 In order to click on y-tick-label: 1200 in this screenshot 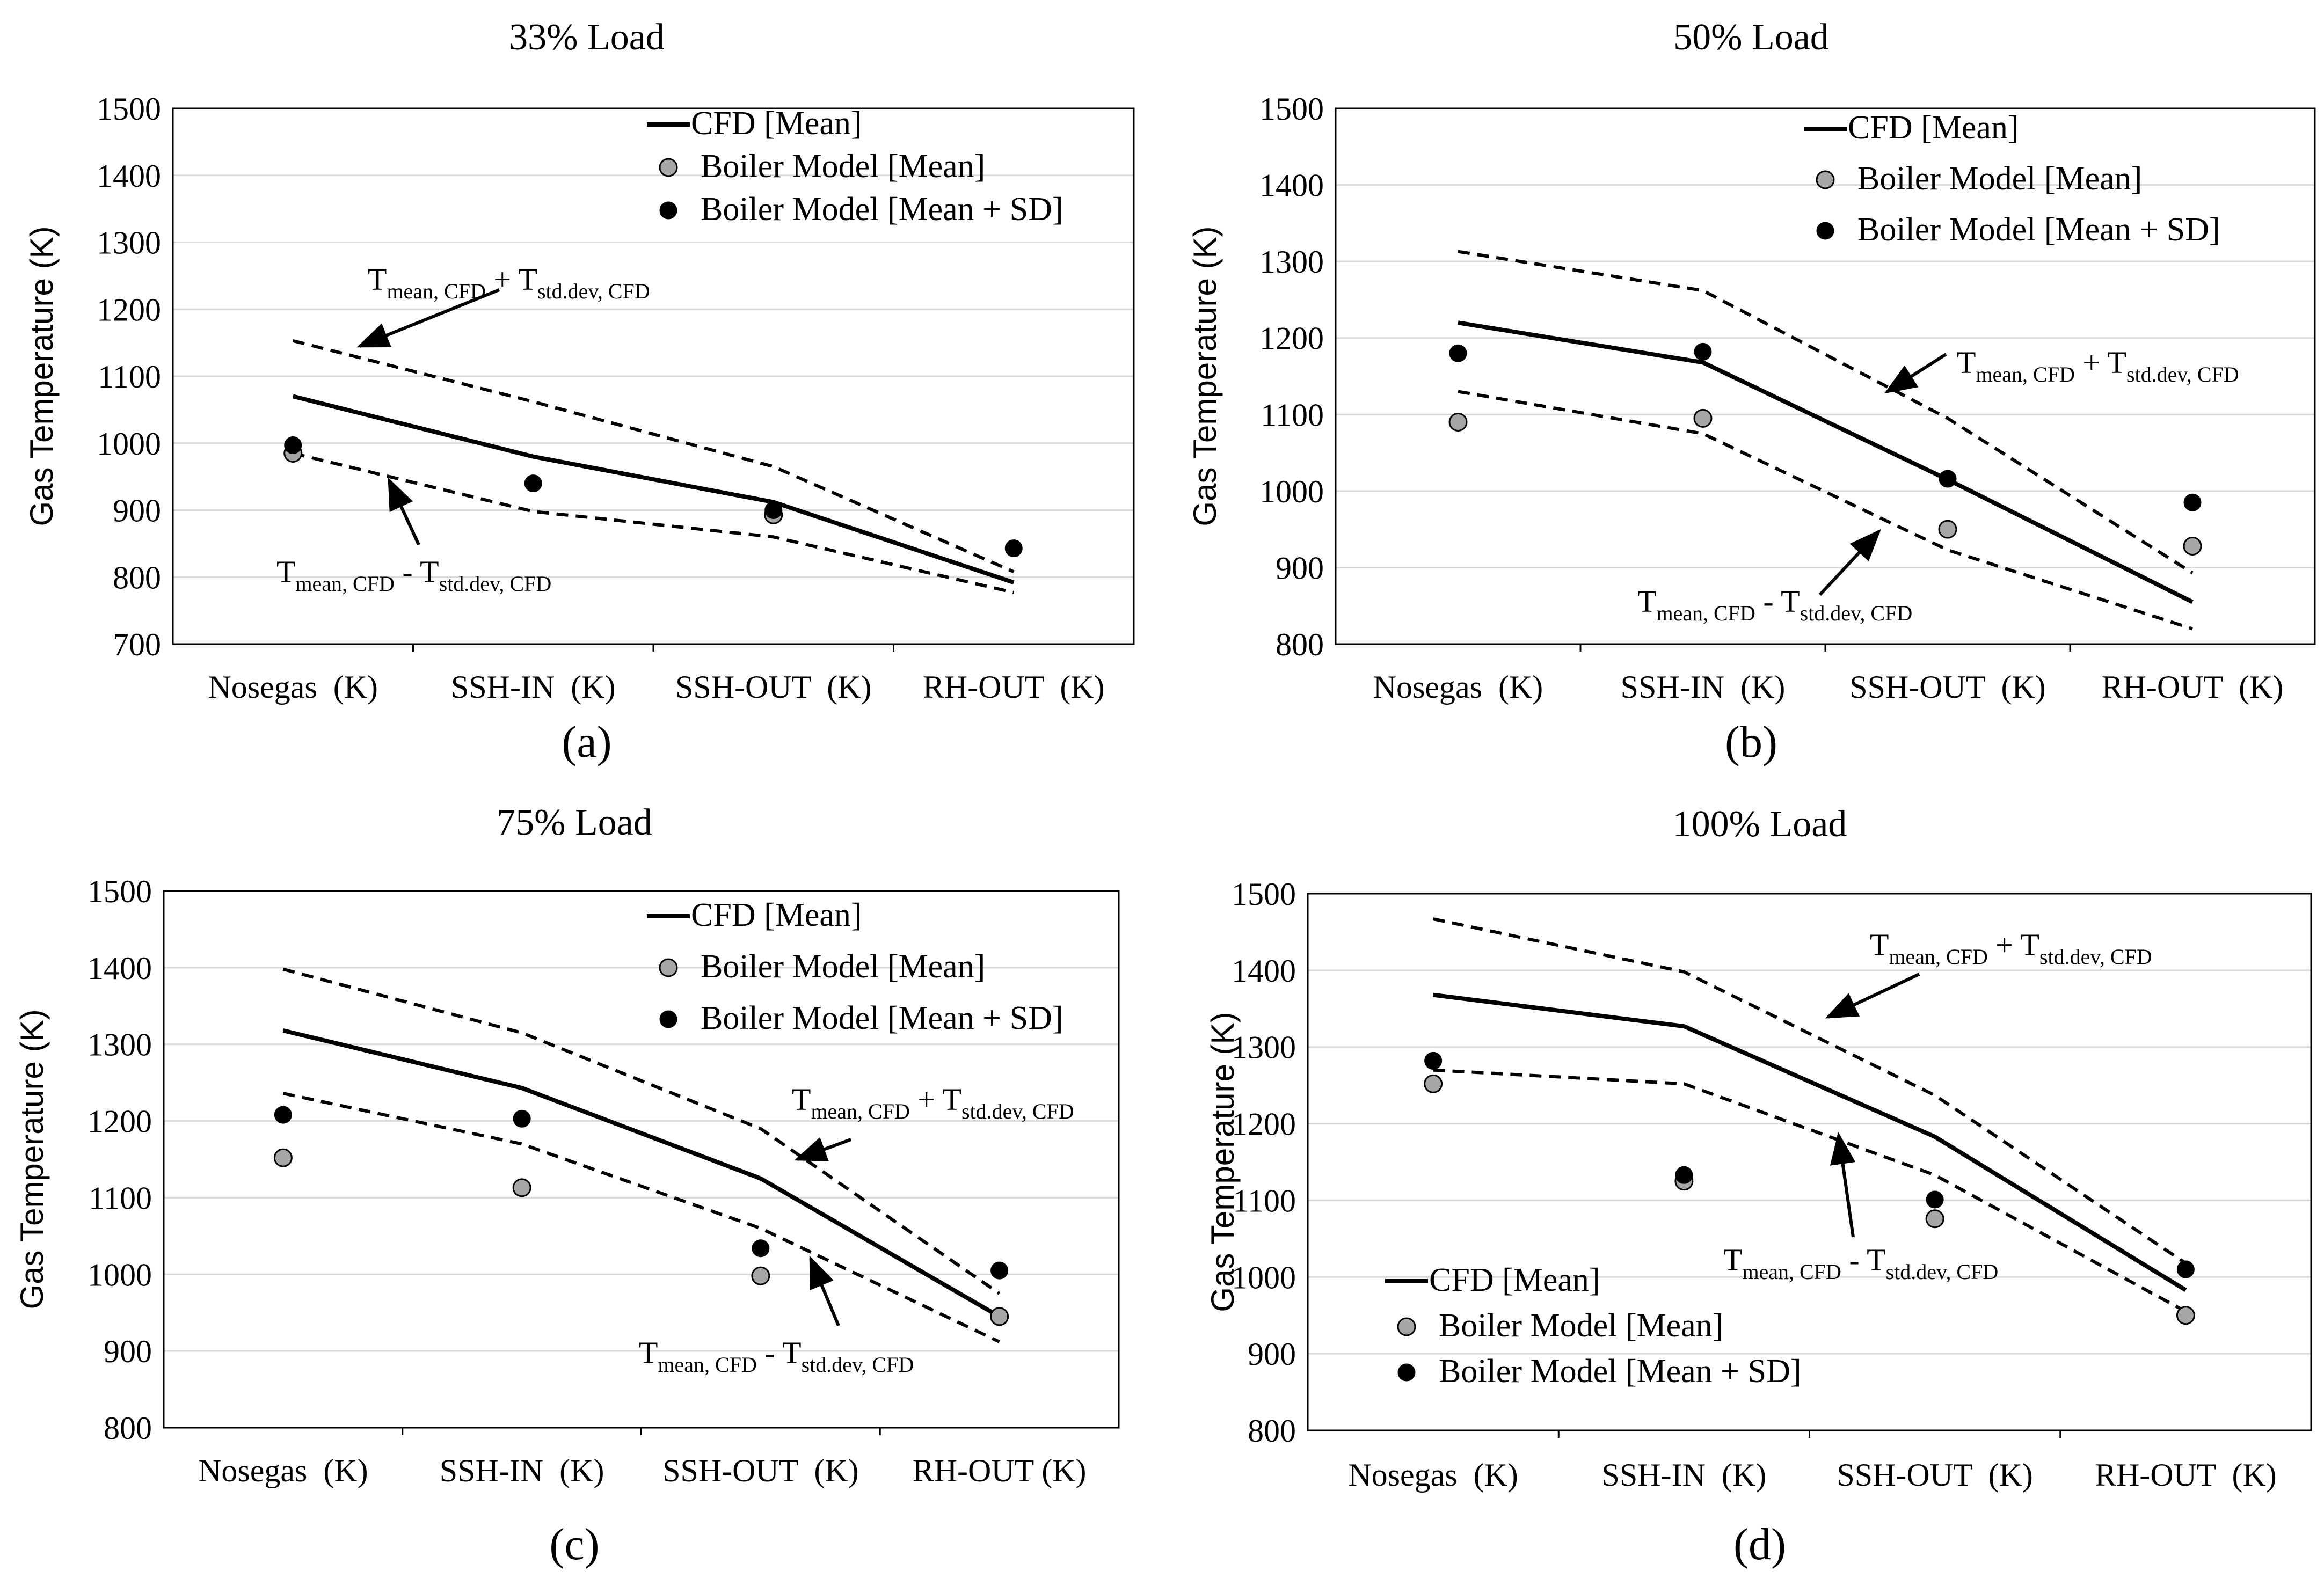, I will do `click(129, 309)`.